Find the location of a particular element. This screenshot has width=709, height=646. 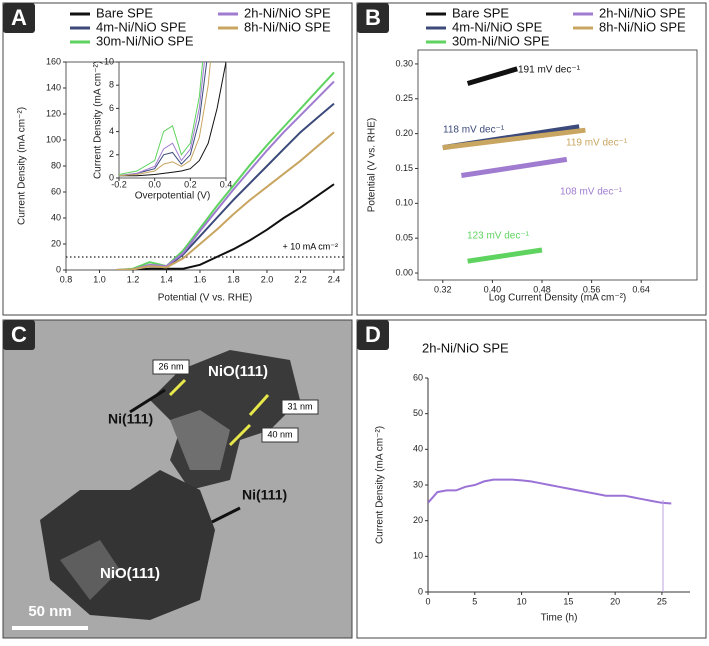

x-tick-label: 0.2 is located at coordinates (190, 184).